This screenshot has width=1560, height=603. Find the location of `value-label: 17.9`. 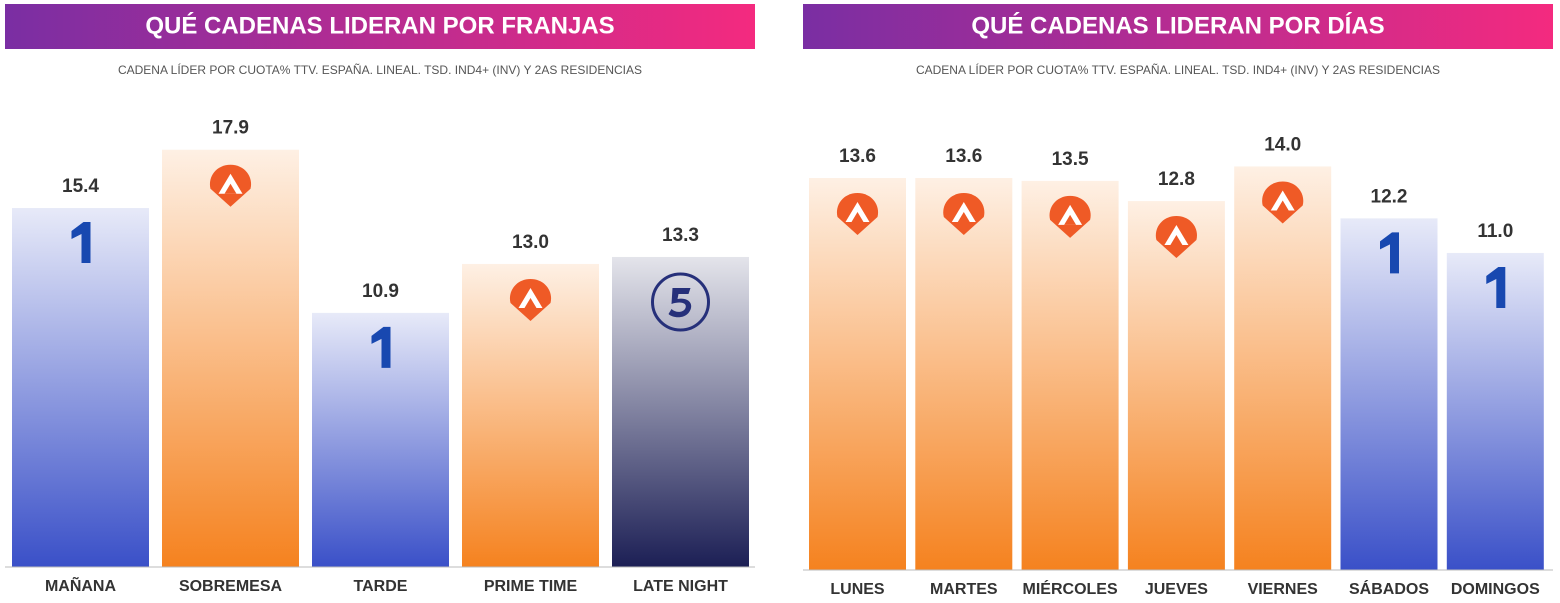

value-label: 17.9 is located at coordinates (230, 128).